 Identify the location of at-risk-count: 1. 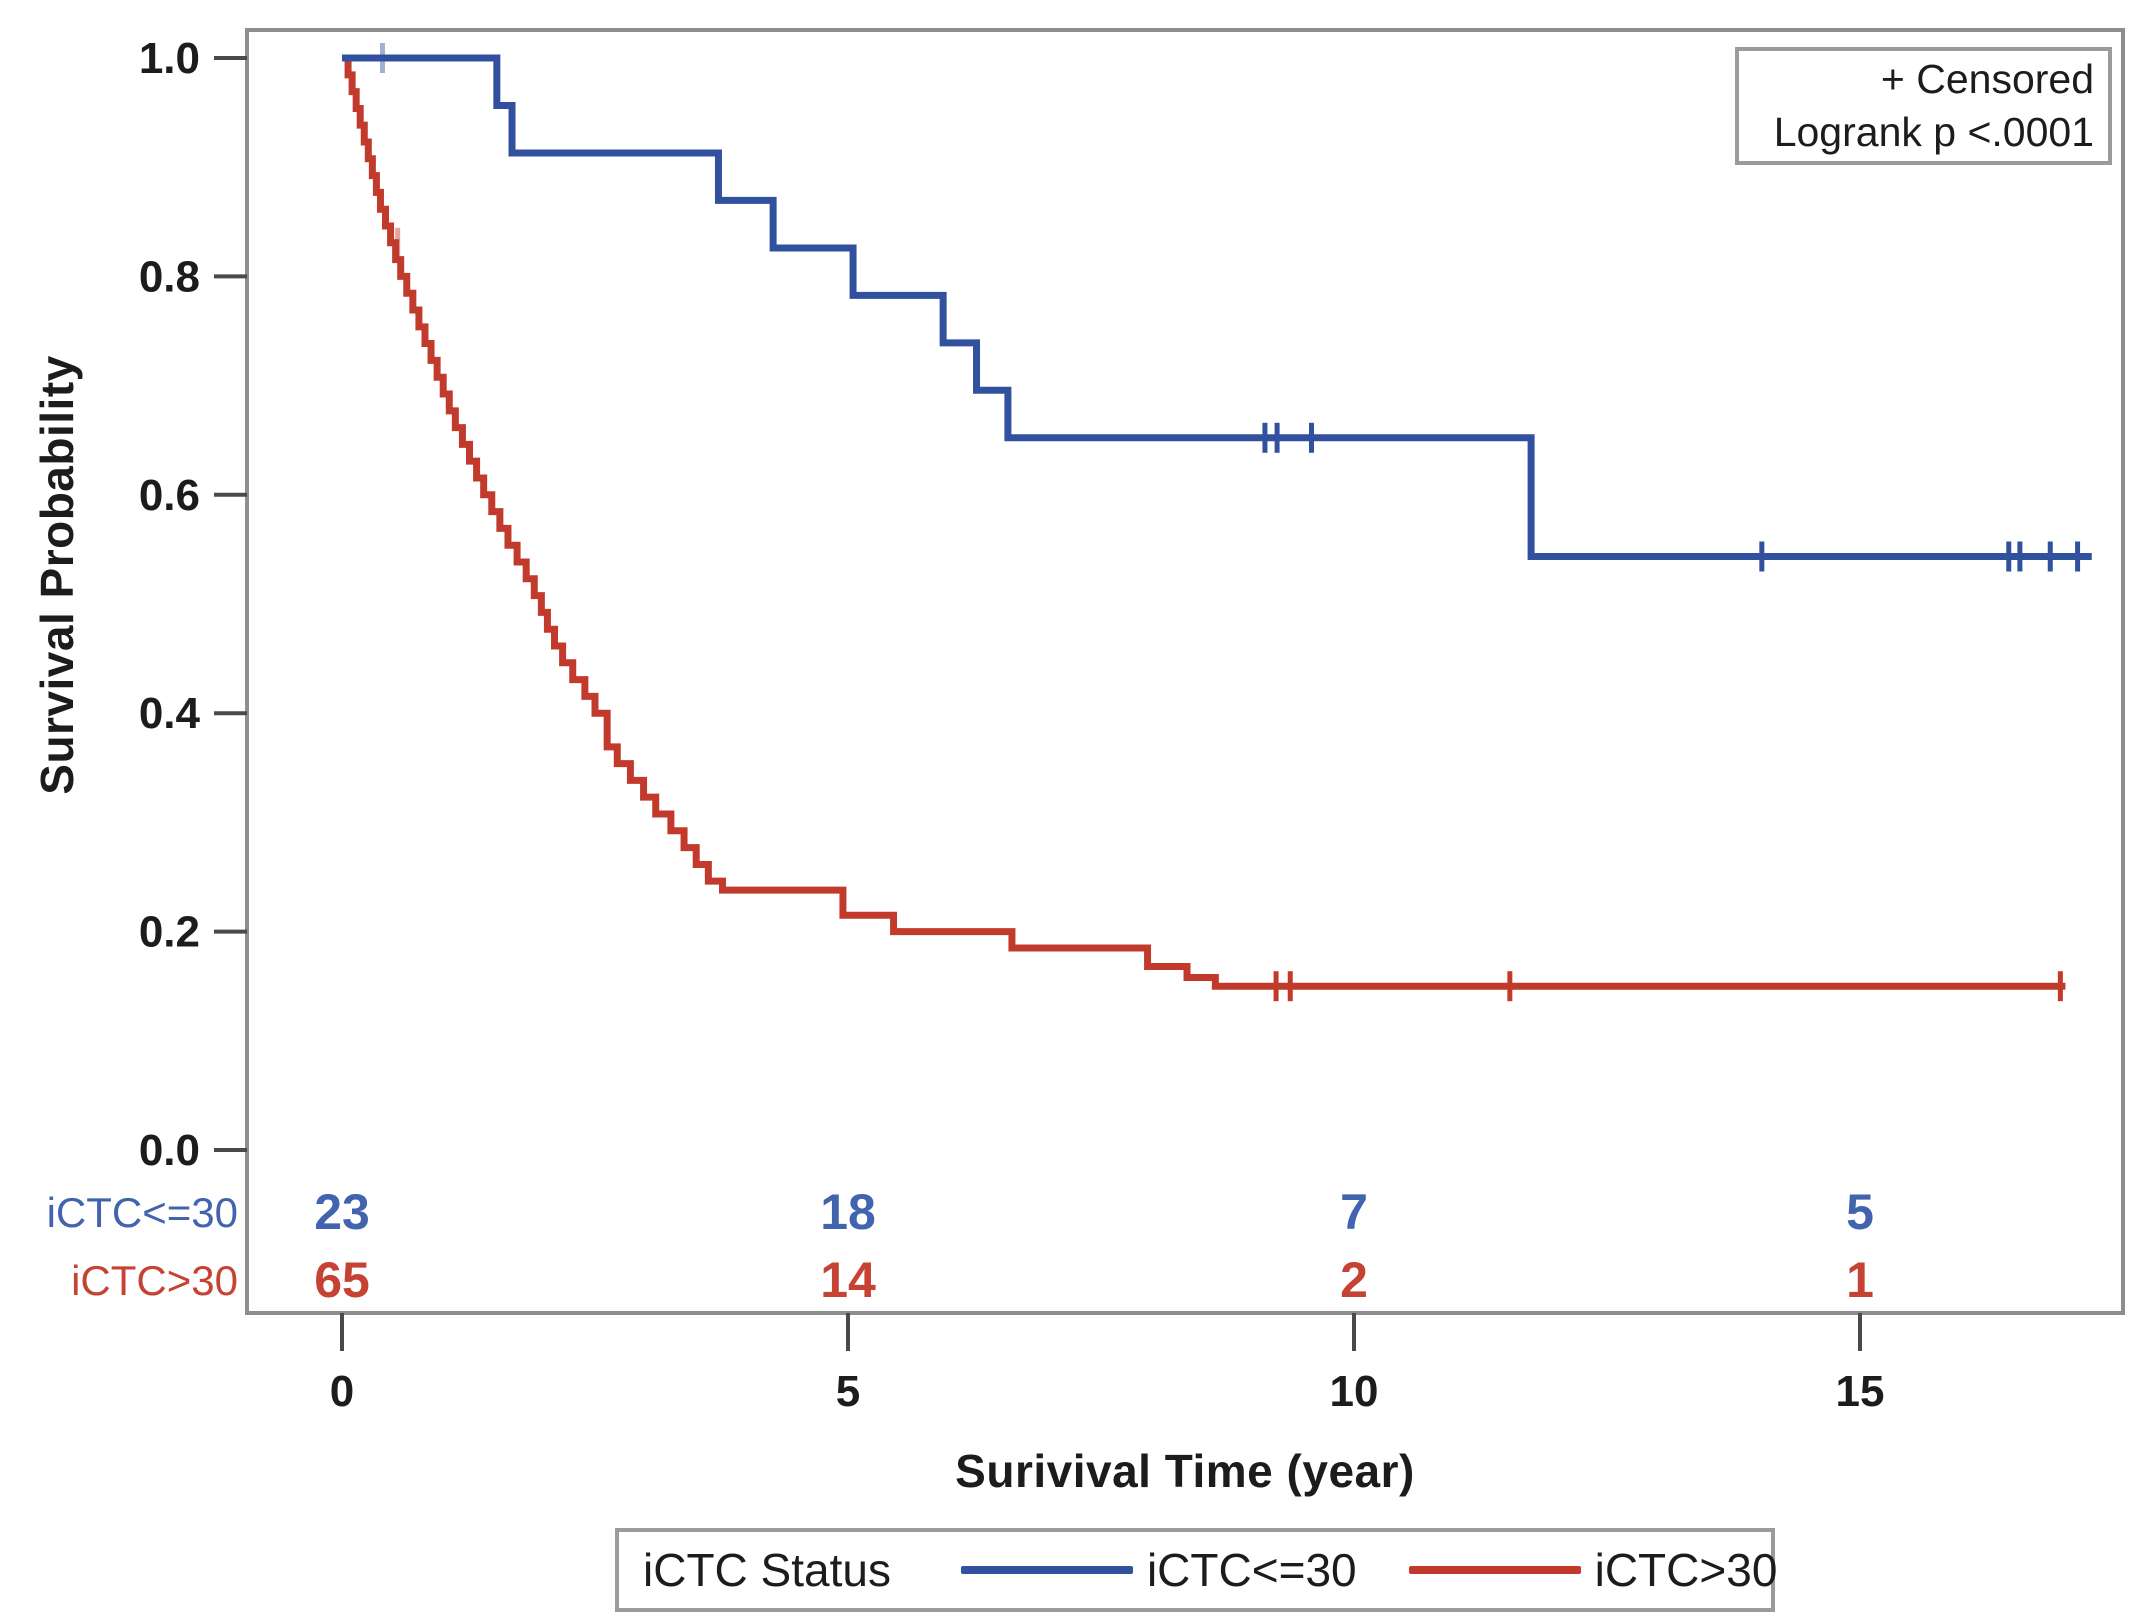
(1860, 1280).